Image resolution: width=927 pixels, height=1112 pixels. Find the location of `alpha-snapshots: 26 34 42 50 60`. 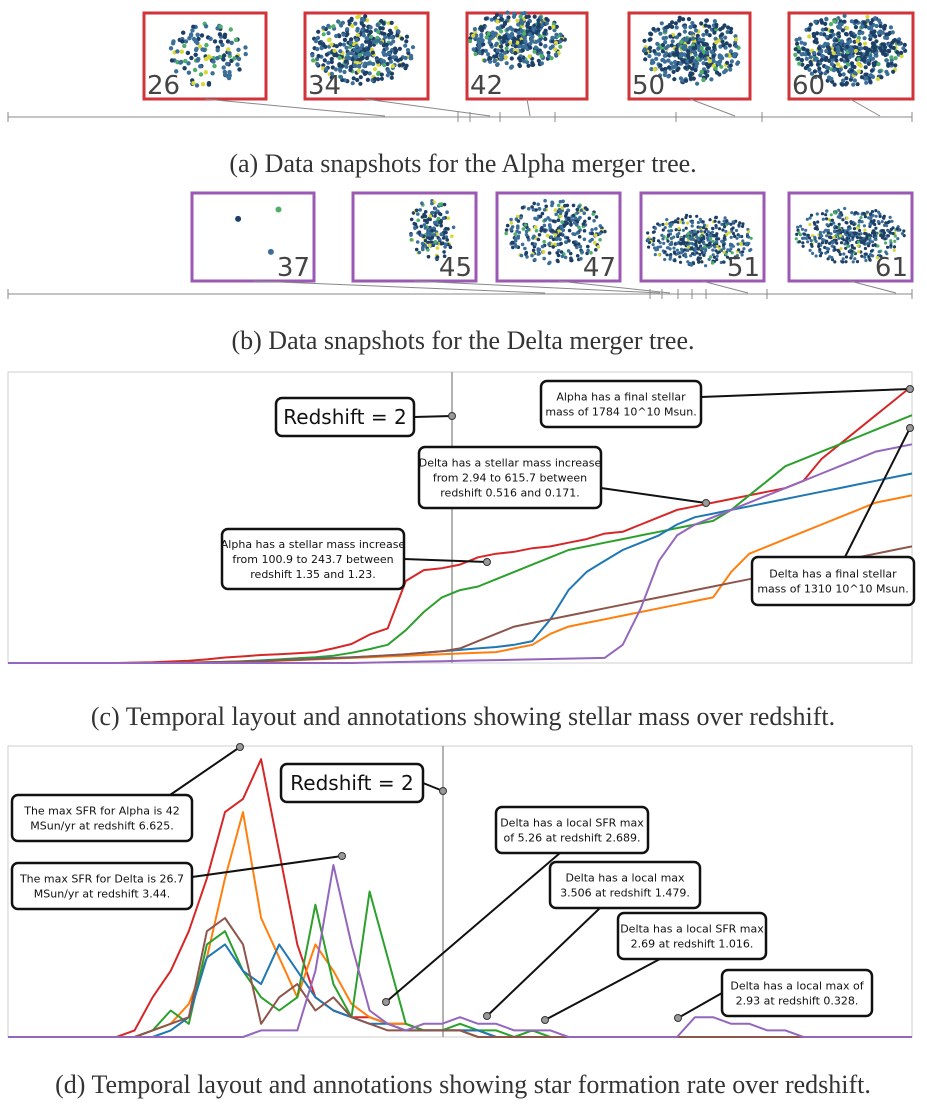

alpha-snapshots: 26 34 42 50 60 is located at coordinates (528, 55).